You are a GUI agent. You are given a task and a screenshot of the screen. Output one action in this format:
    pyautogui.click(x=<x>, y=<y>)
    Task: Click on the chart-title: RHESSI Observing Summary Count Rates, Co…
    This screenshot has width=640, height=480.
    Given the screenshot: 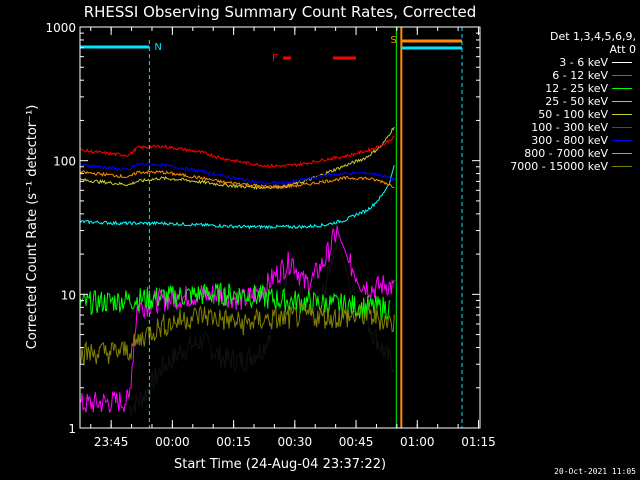 What is the action you would take?
    pyautogui.click(x=280, y=12)
    